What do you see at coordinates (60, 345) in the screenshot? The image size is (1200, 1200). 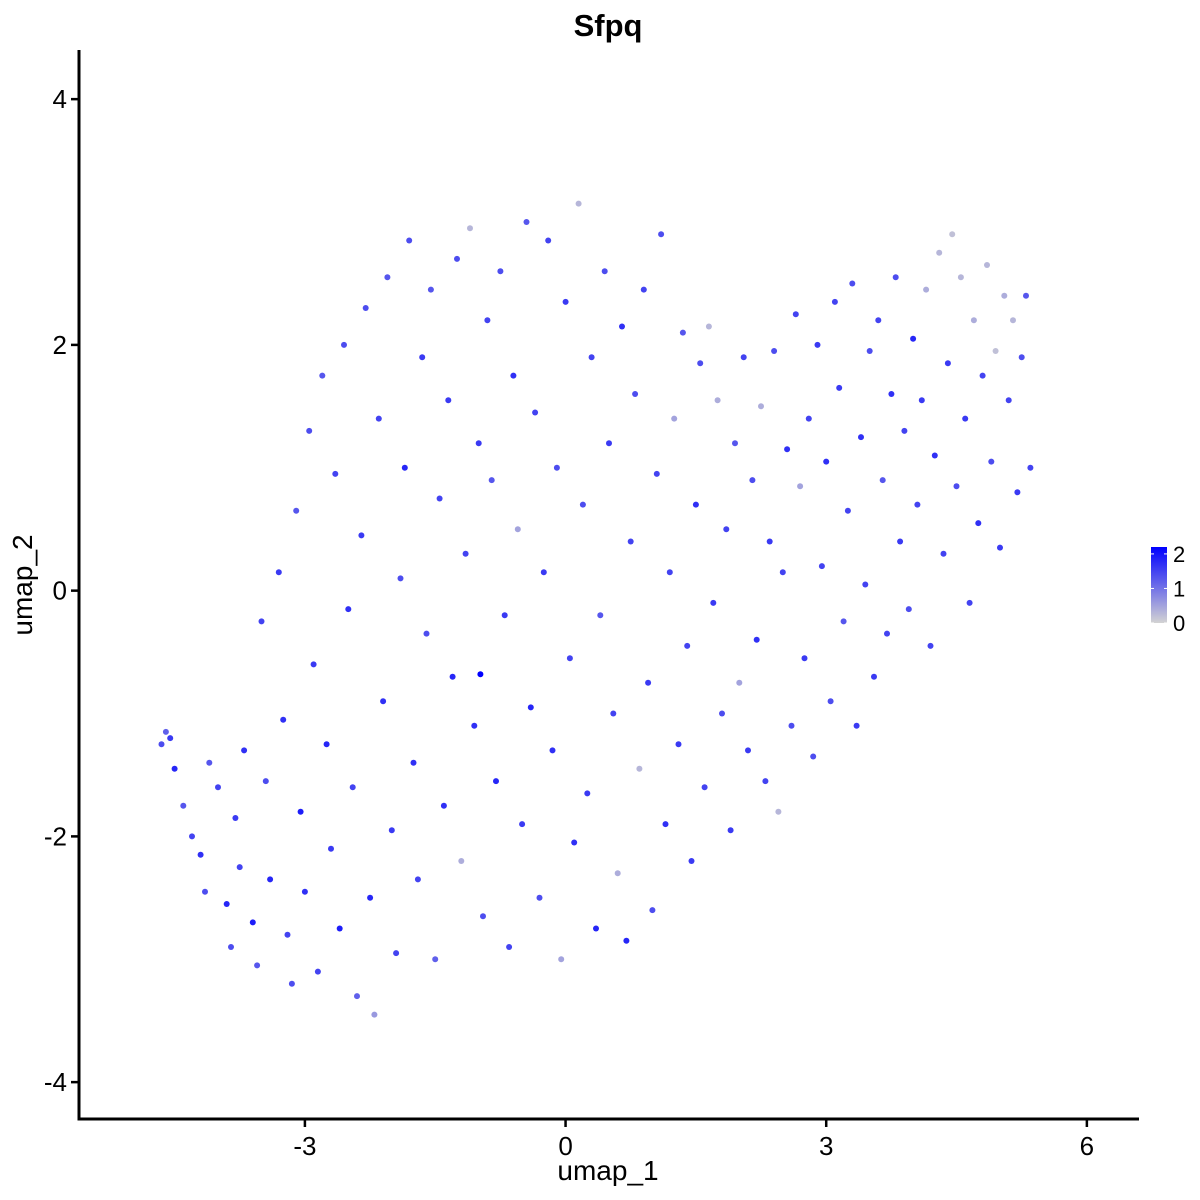 I see `y-tick-label: 2` at bounding box center [60, 345].